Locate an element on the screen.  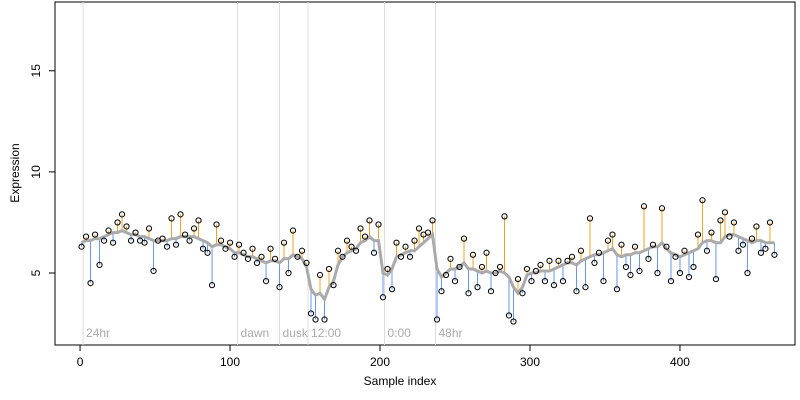
marker-label: 0:00 is located at coordinates (400, 333).